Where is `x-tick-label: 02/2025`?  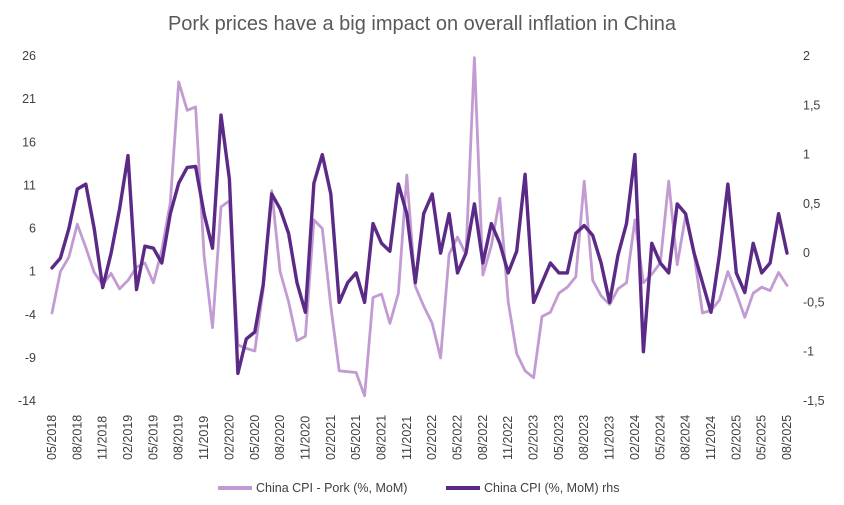 x-tick-label: 02/2025 is located at coordinates (736, 437).